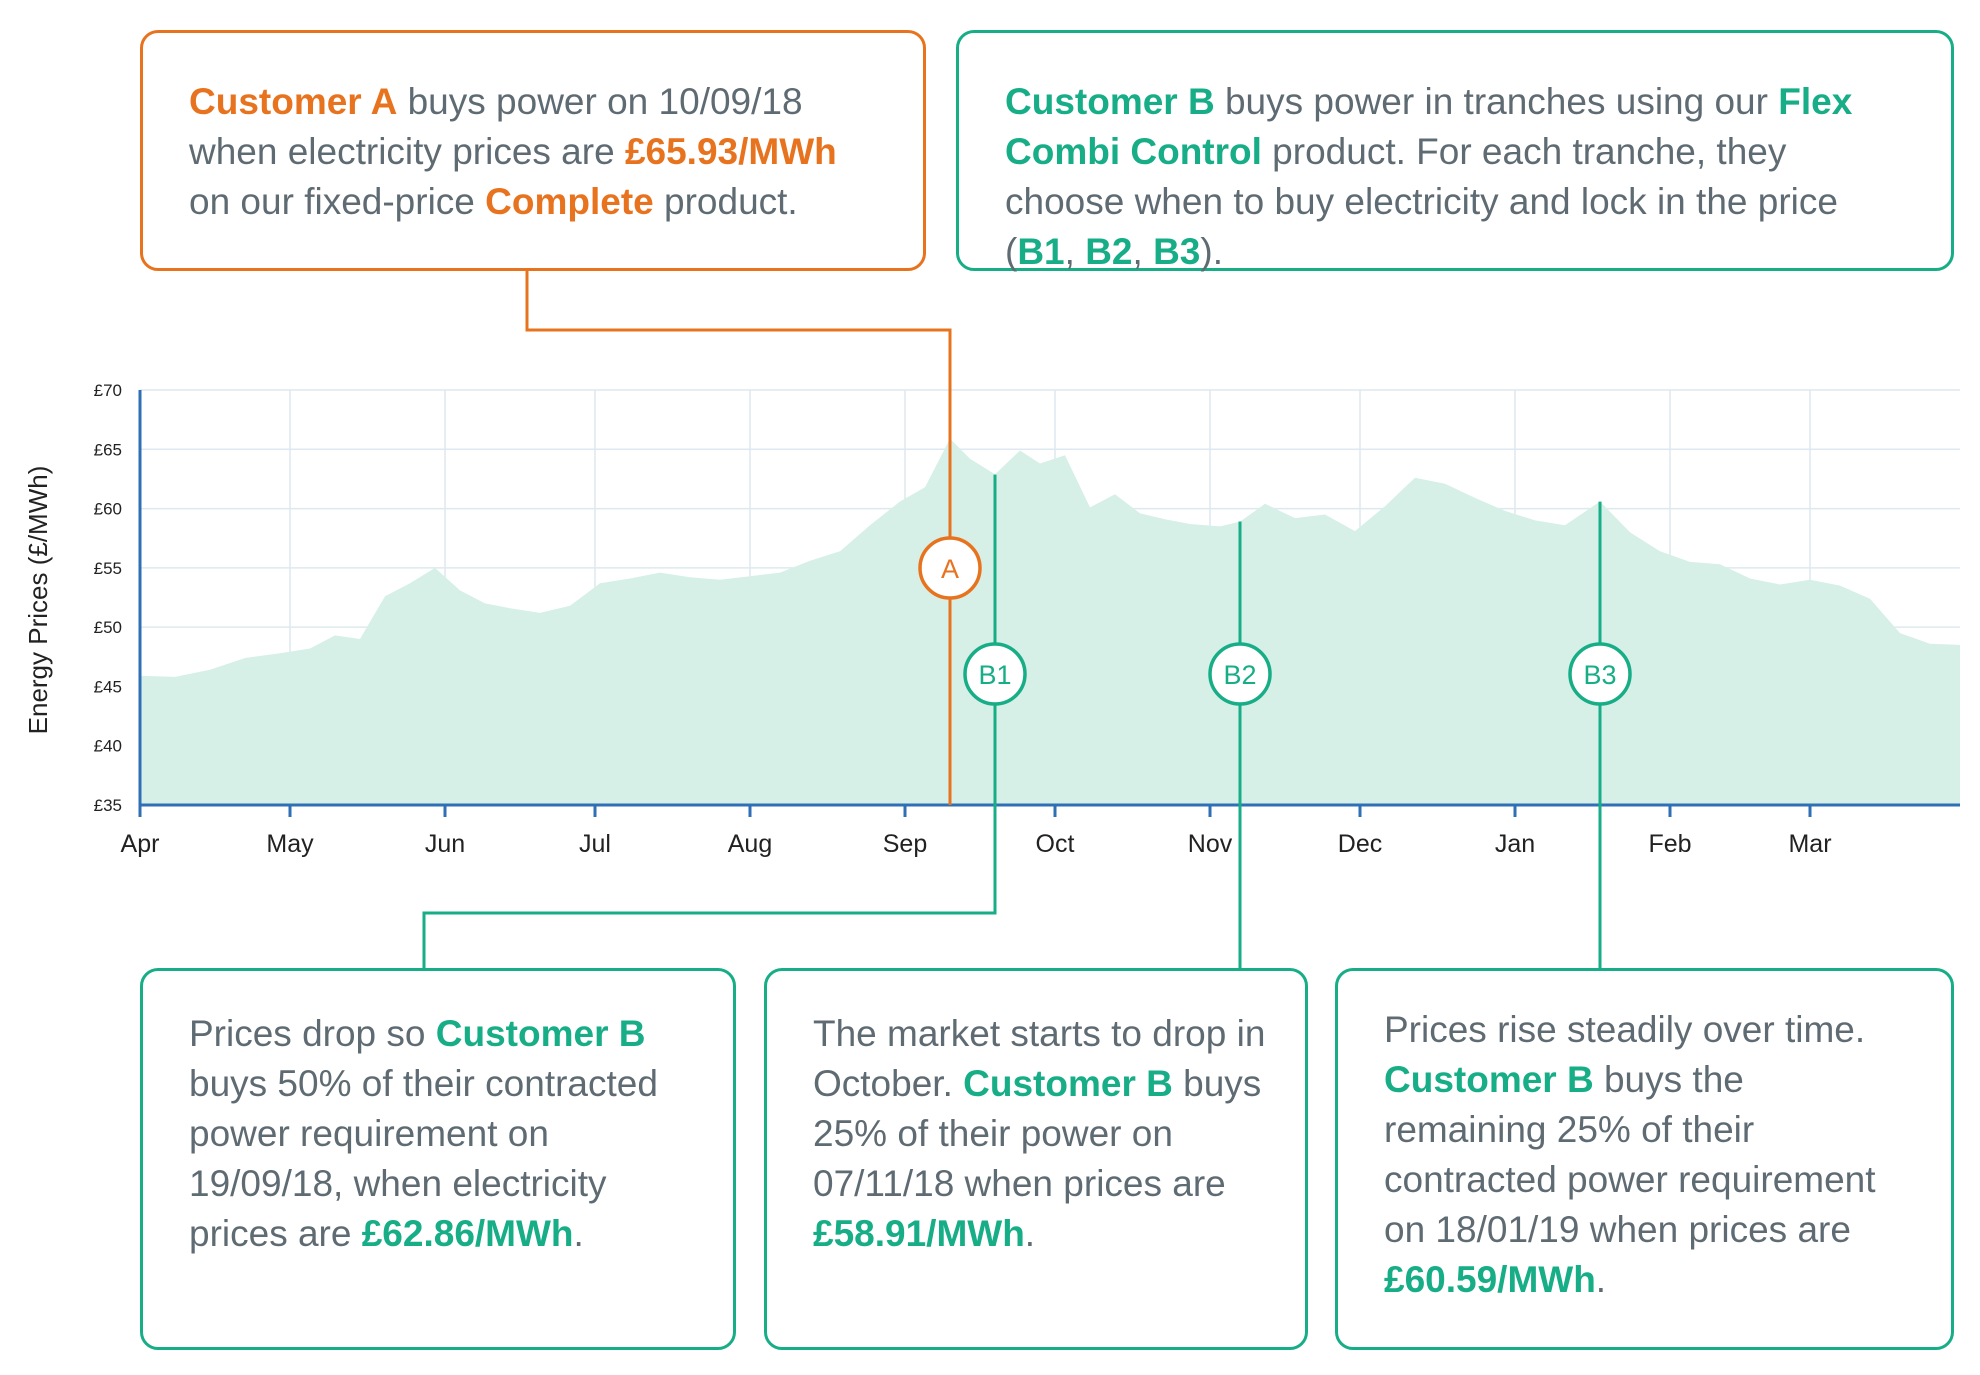 The height and width of the screenshot is (1375, 1980). Describe the element at coordinates (976, 844) in the screenshot. I see `x-tick-labels: Apr May Jun Jul Aug Sep Oct Nov Dec Jan Feb Mar` at that location.